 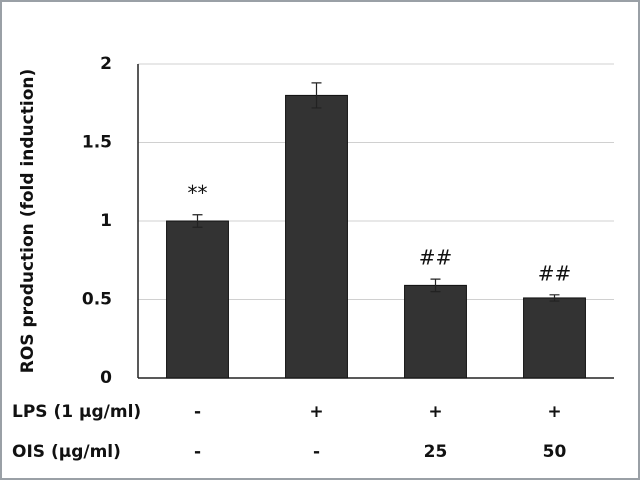 I want to click on y-tick-label: 1, so click(x=106, y=221).